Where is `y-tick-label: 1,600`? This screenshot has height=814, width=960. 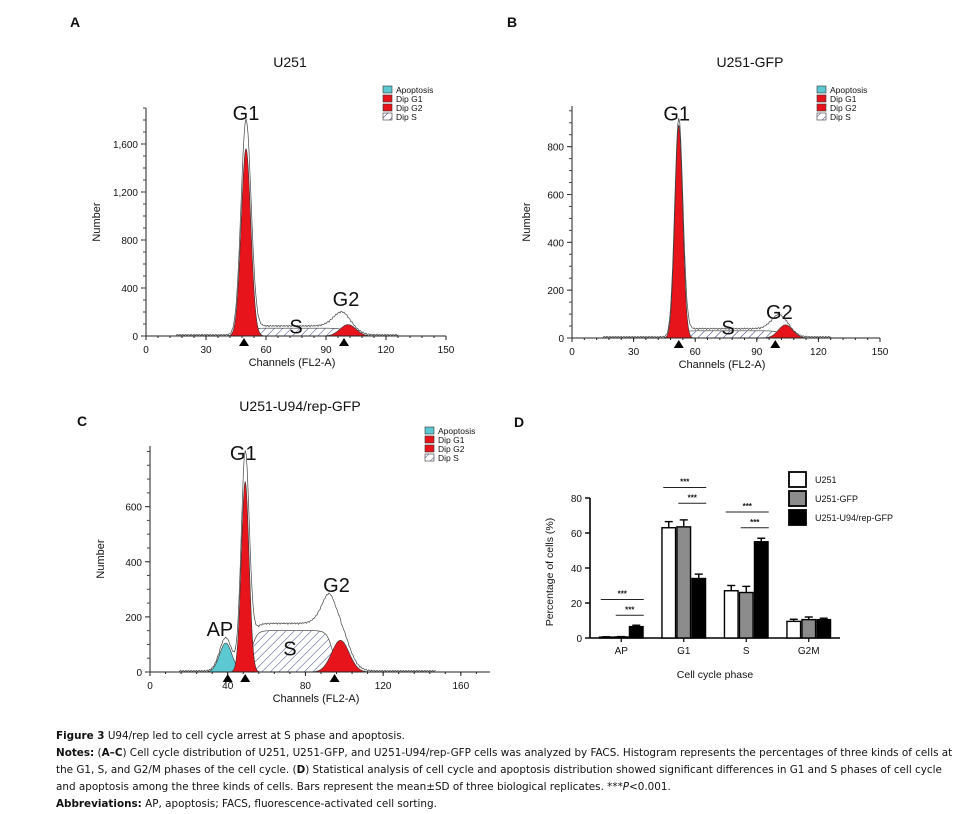
y-tick-label: 1,600 is located at coordinates (125, 145).